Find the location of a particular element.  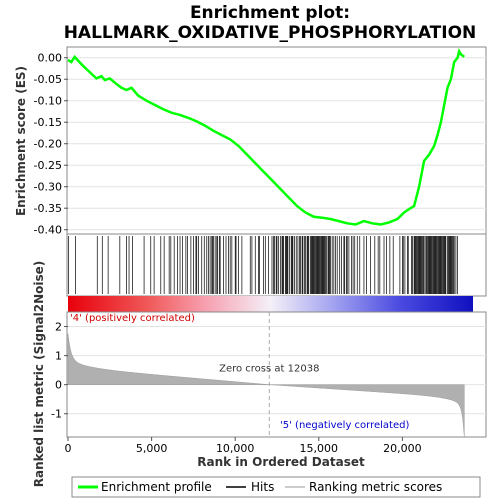

legend-metric-label: Ranking metric scores is located at coordinates (375, 487).